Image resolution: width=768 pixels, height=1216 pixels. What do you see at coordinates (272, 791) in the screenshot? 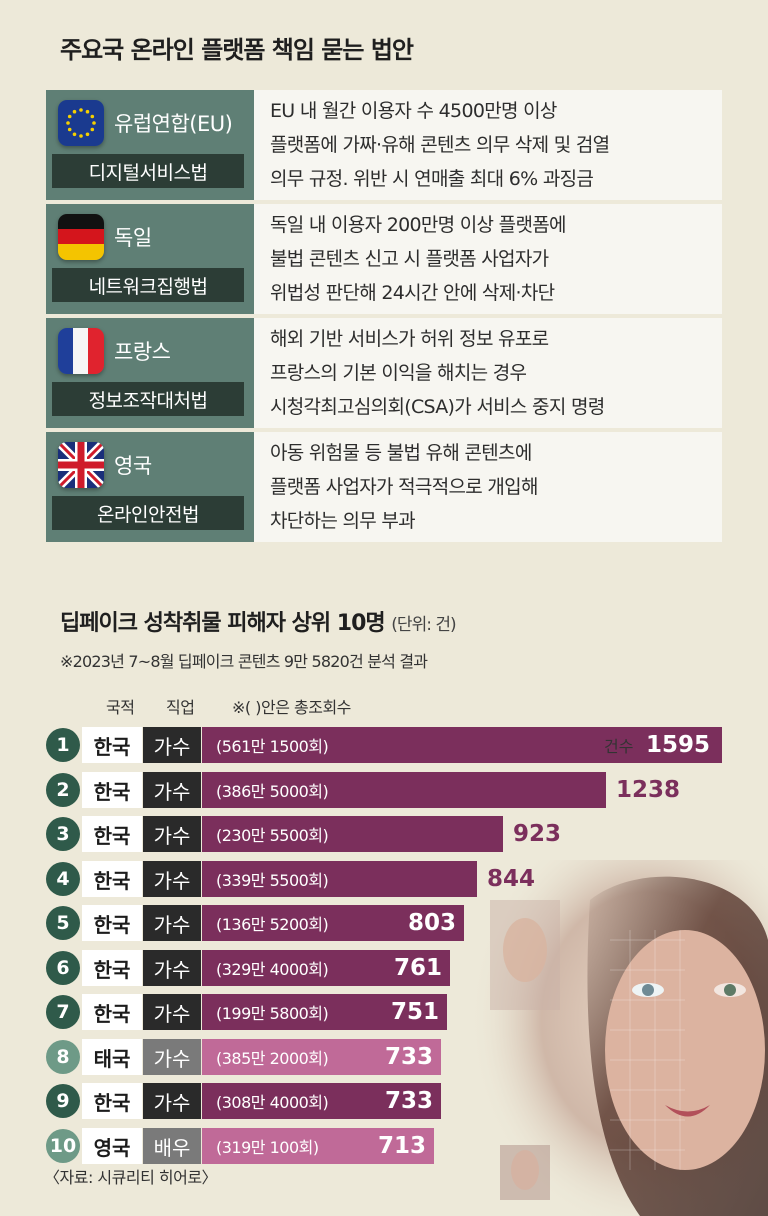
I see `total-views-label: (386만 5000회)` at bounding box center [272, 791].